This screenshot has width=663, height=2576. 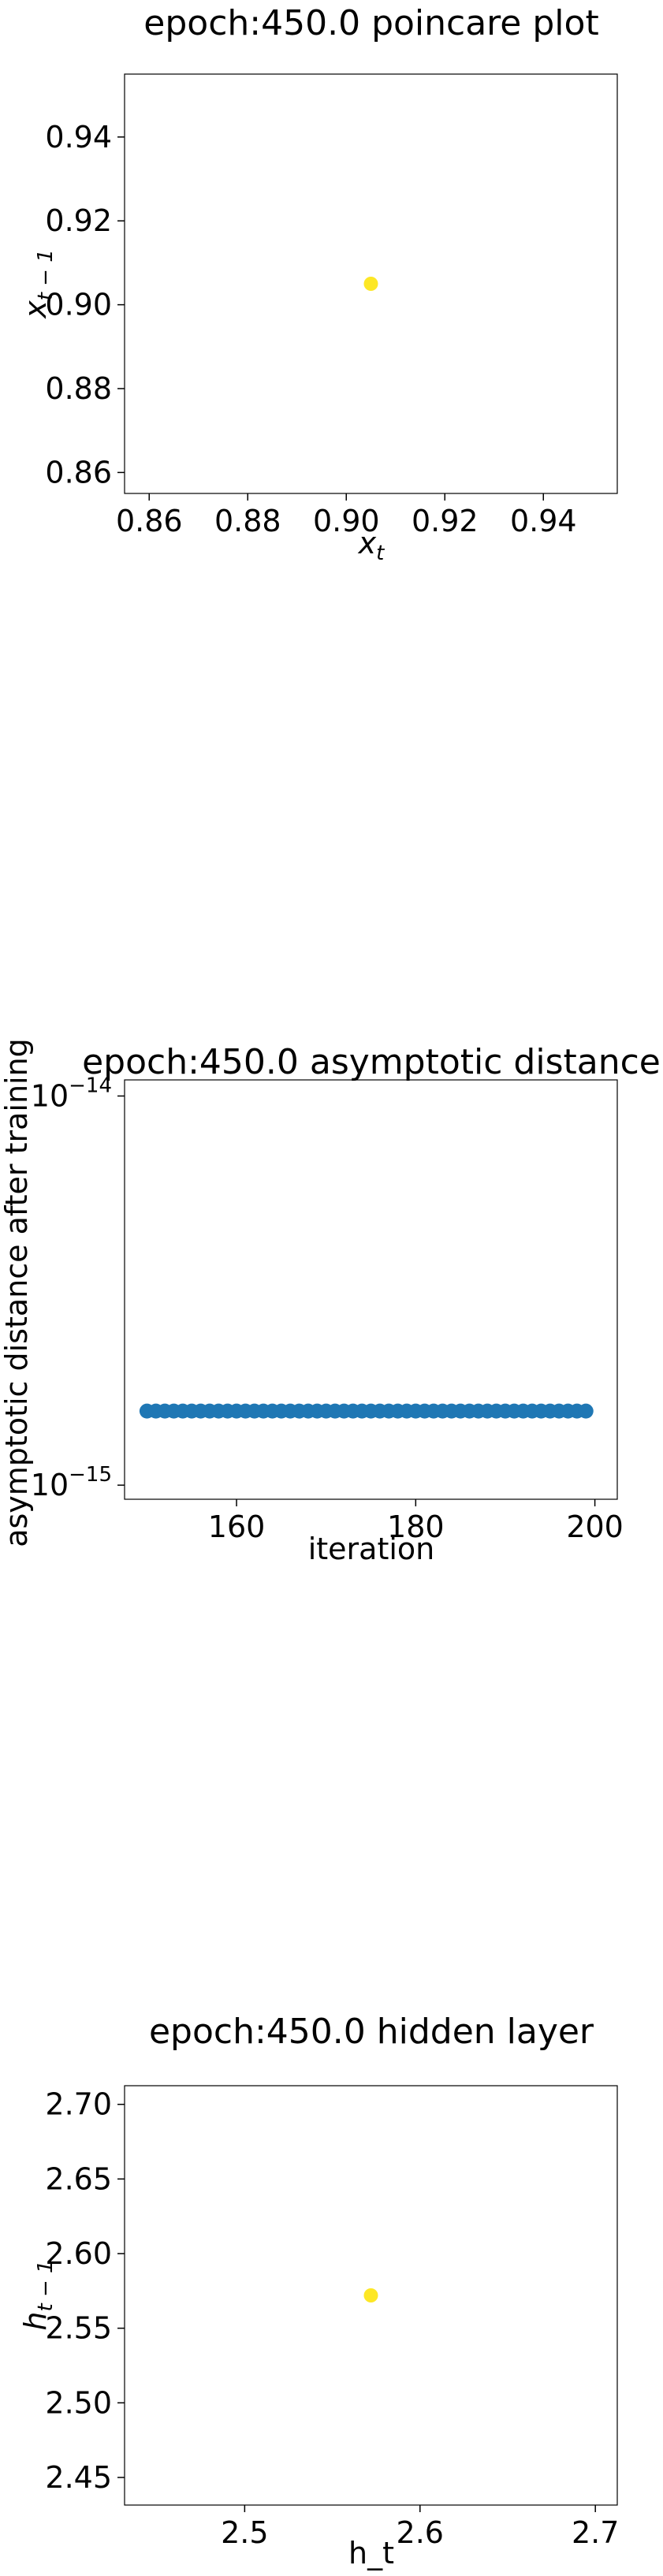 I want to click on y-tick-label: 10−14, so click(x=71, y=1093).